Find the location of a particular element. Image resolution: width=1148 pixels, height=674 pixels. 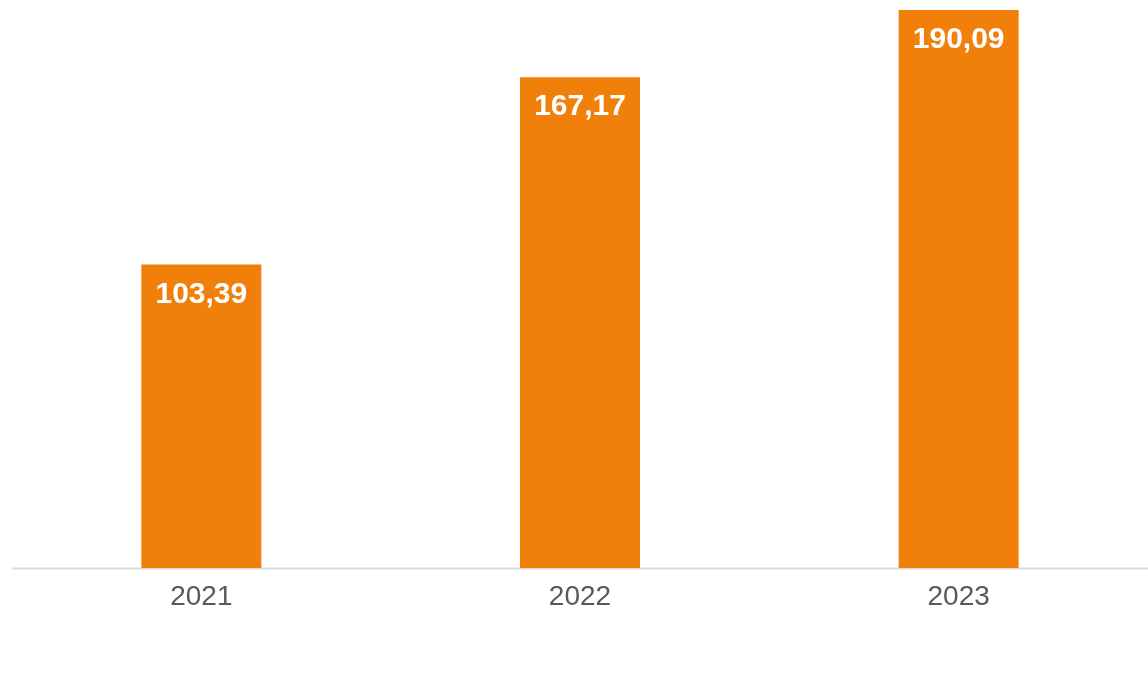

x-tick-label: 2023 is located at coordinates (958, 595).